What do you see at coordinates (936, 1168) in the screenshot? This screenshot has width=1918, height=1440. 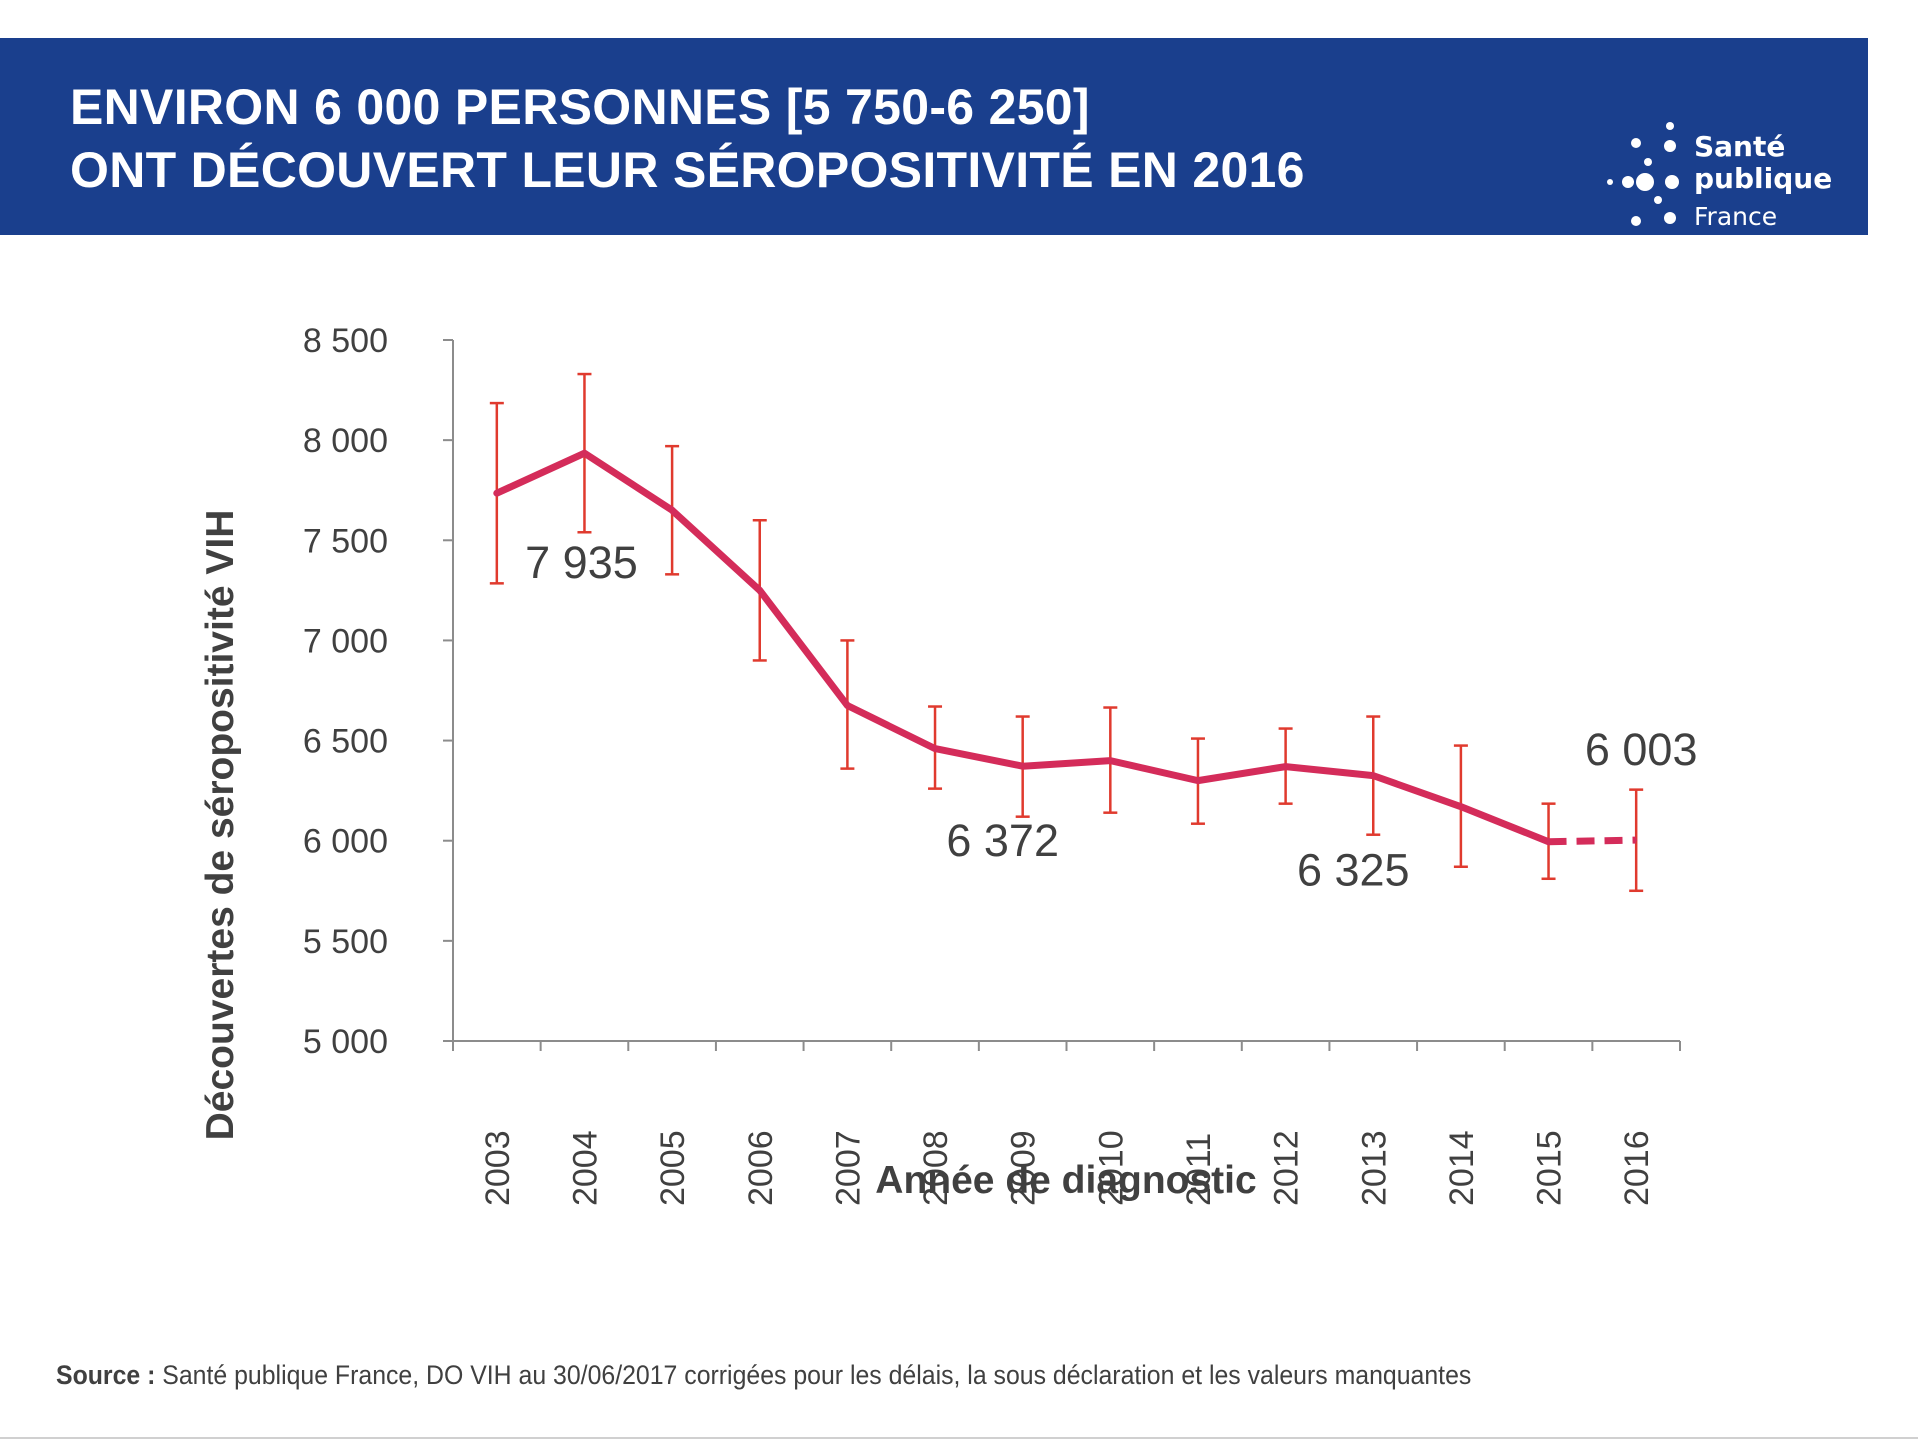 I see `x-tick-label: 2008` at bounding box center [936, 1168].